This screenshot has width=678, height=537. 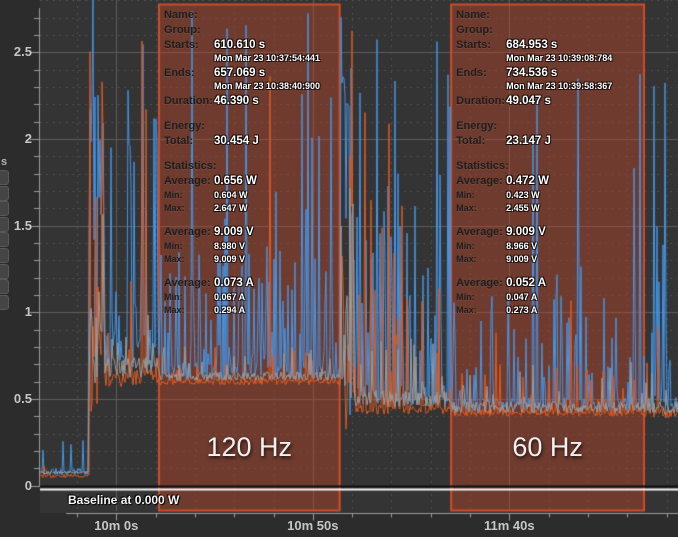 I want to click on y-axis-label: 2, so click(x=28, y=138).